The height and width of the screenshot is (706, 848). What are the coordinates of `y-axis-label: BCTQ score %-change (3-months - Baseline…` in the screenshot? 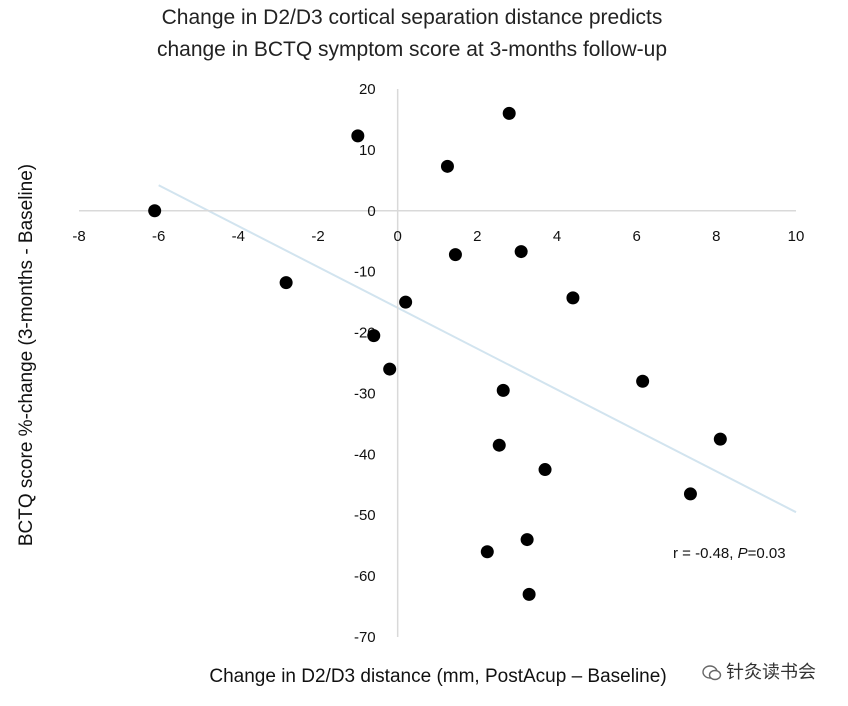 It's located at (26, 355).